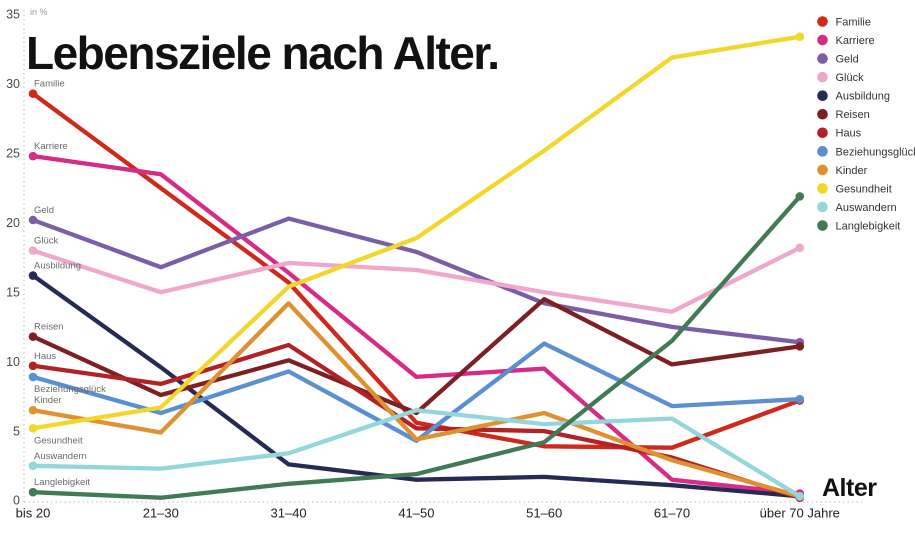  I want to click on series-start-dot-auswandern, so click(33, 466).